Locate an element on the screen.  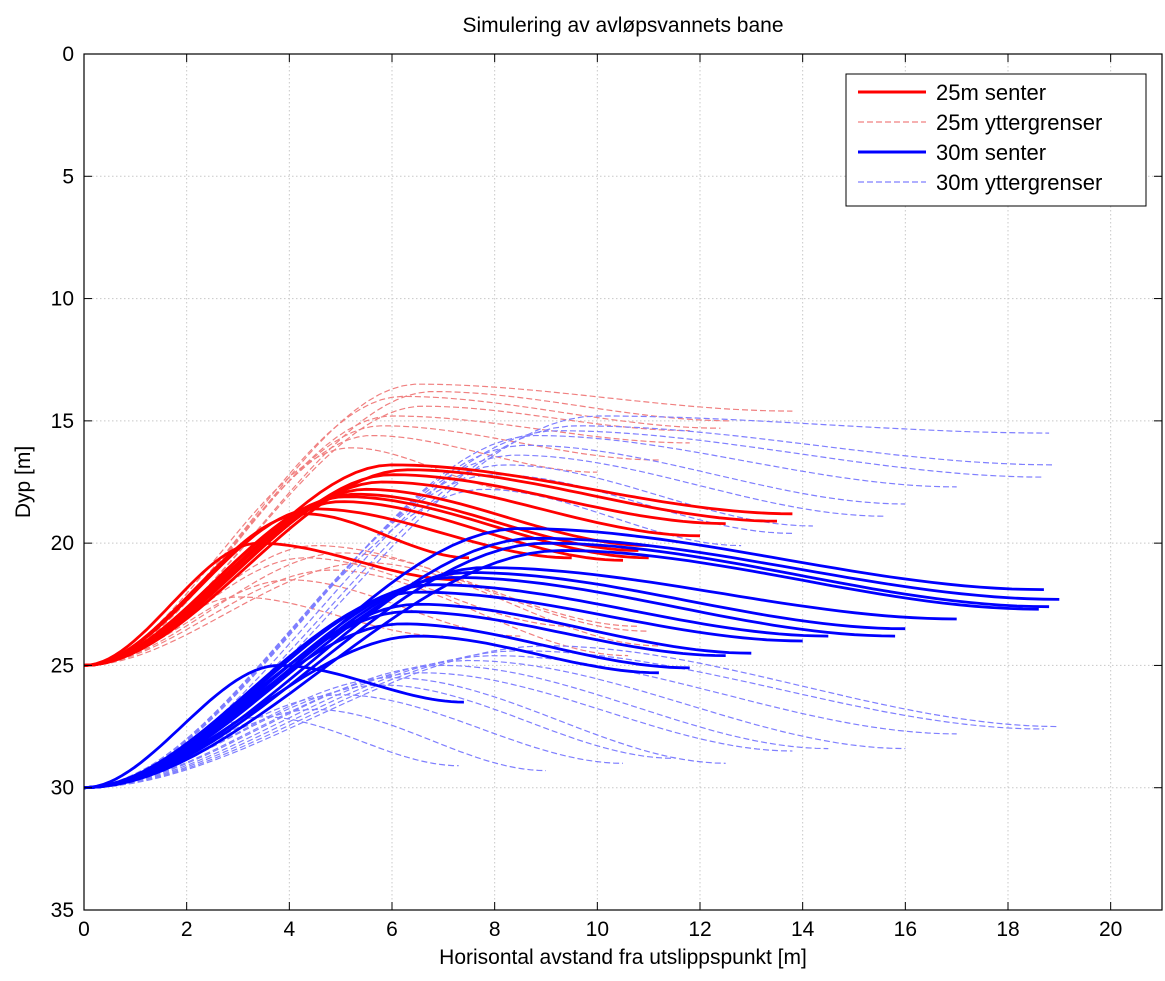
chart-title: Simulering av avløpsvannets bane is located at coordinates (622, 25).